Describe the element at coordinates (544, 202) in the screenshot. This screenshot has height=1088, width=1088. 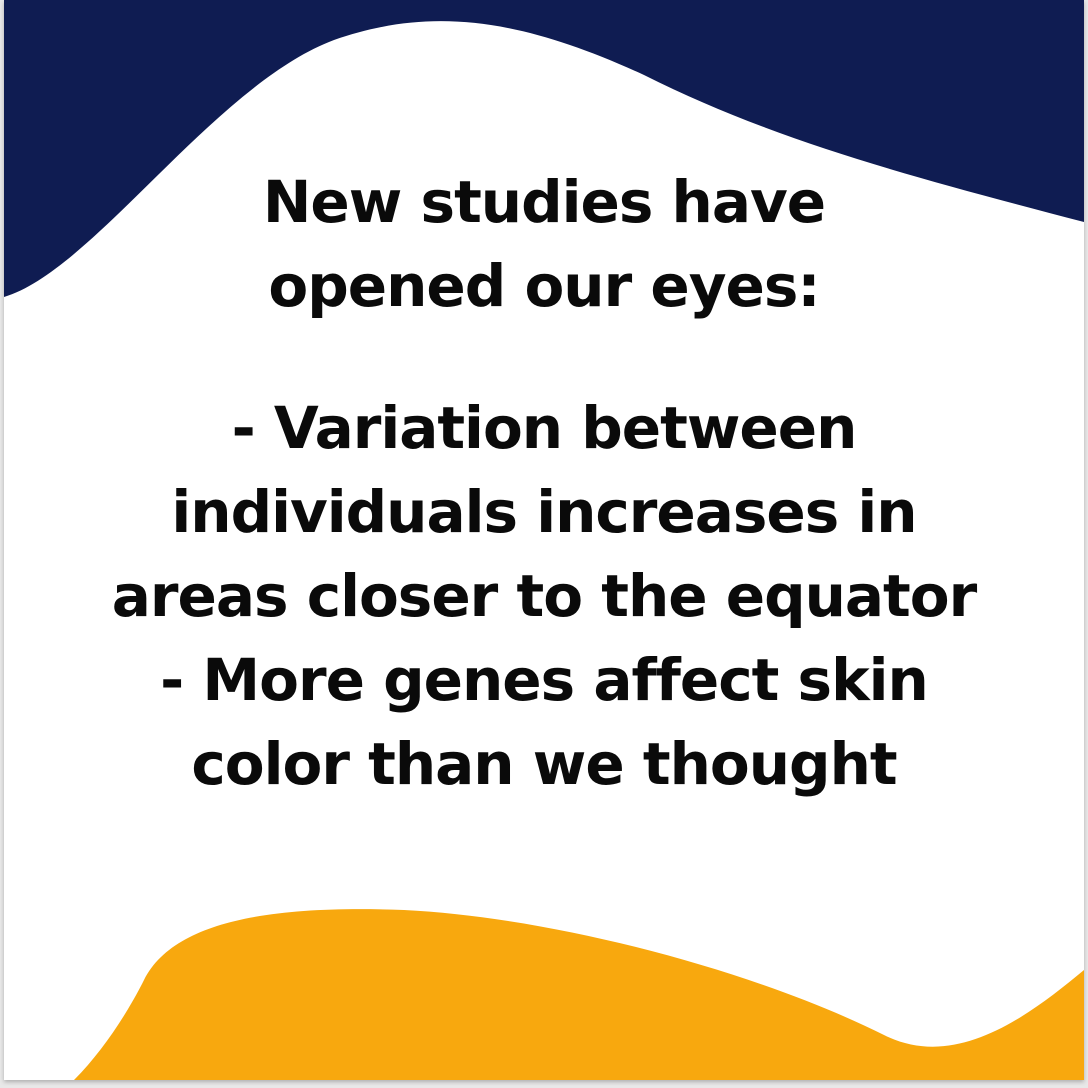
I see `heading-line: New studies have` at that location.